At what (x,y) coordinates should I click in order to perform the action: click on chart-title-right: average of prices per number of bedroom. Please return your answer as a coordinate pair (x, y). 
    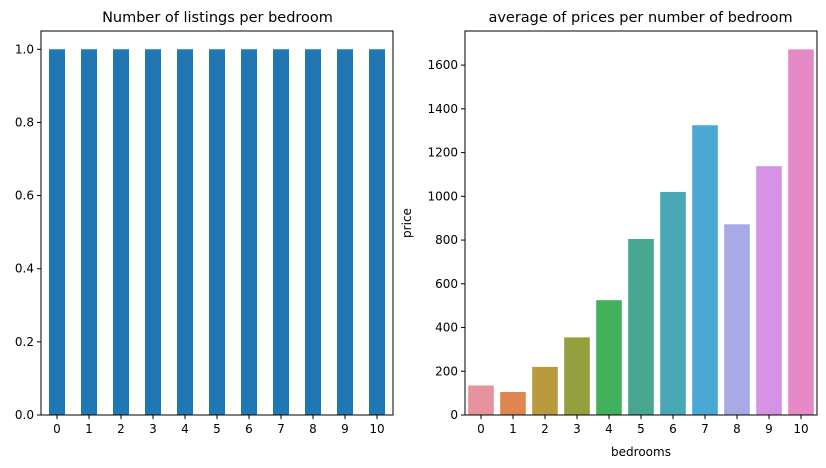
    Looking at the image, I should click on (640, 18).